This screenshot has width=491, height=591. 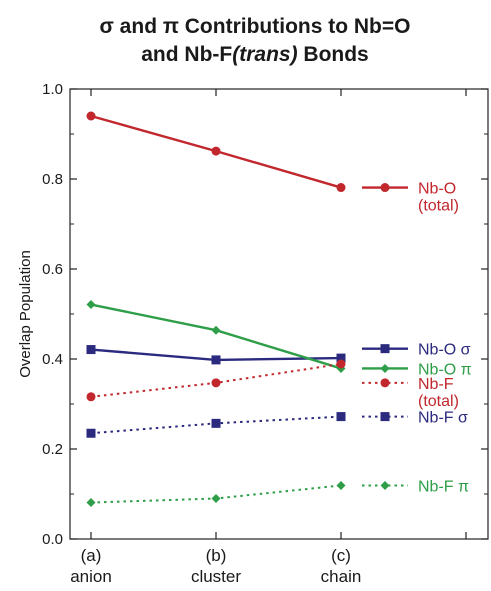 What do you see at coordinates (437, 189) in the screenshot?
I see `legend-label: Nb-O` at bounding box center [437, 189].